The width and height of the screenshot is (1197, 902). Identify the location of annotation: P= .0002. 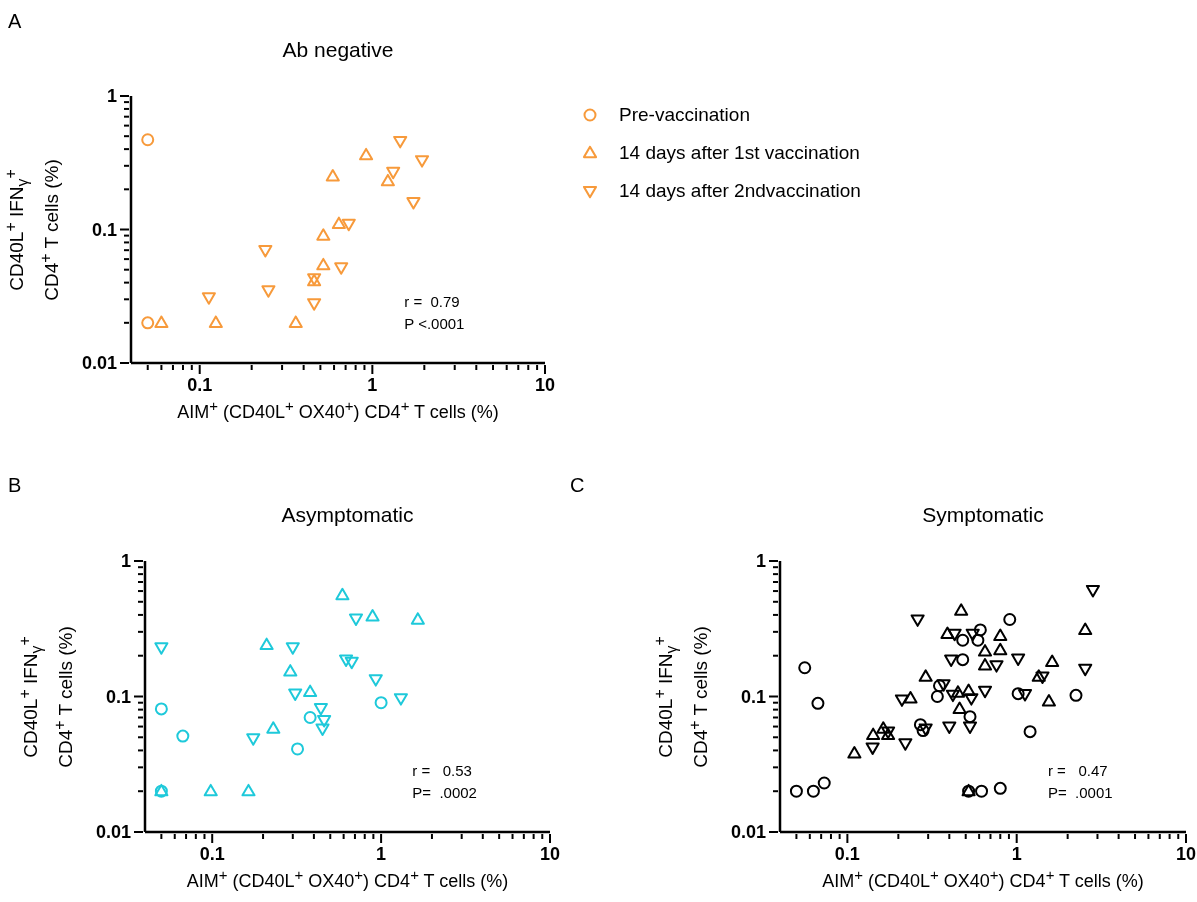
(444, 793).